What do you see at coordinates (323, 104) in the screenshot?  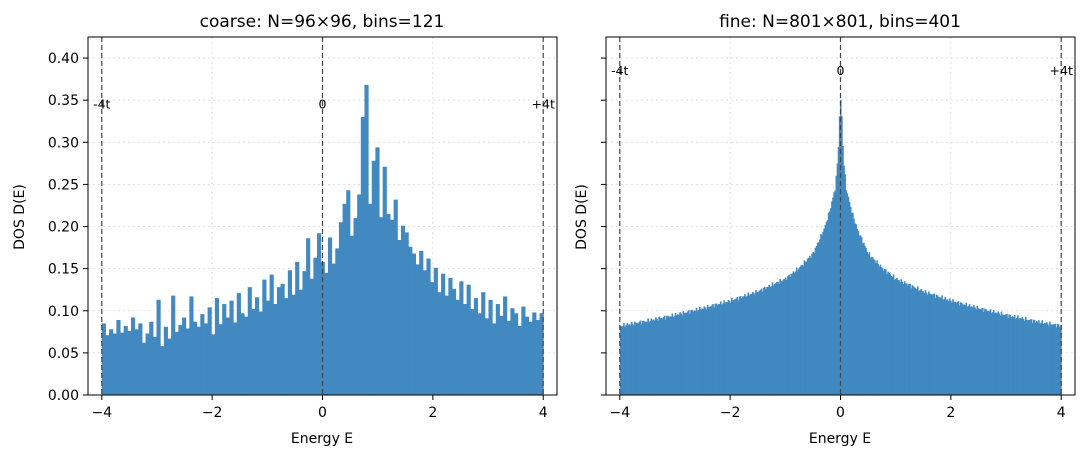 I see `vline-label-1: 0` at bounding box center [323, 104].